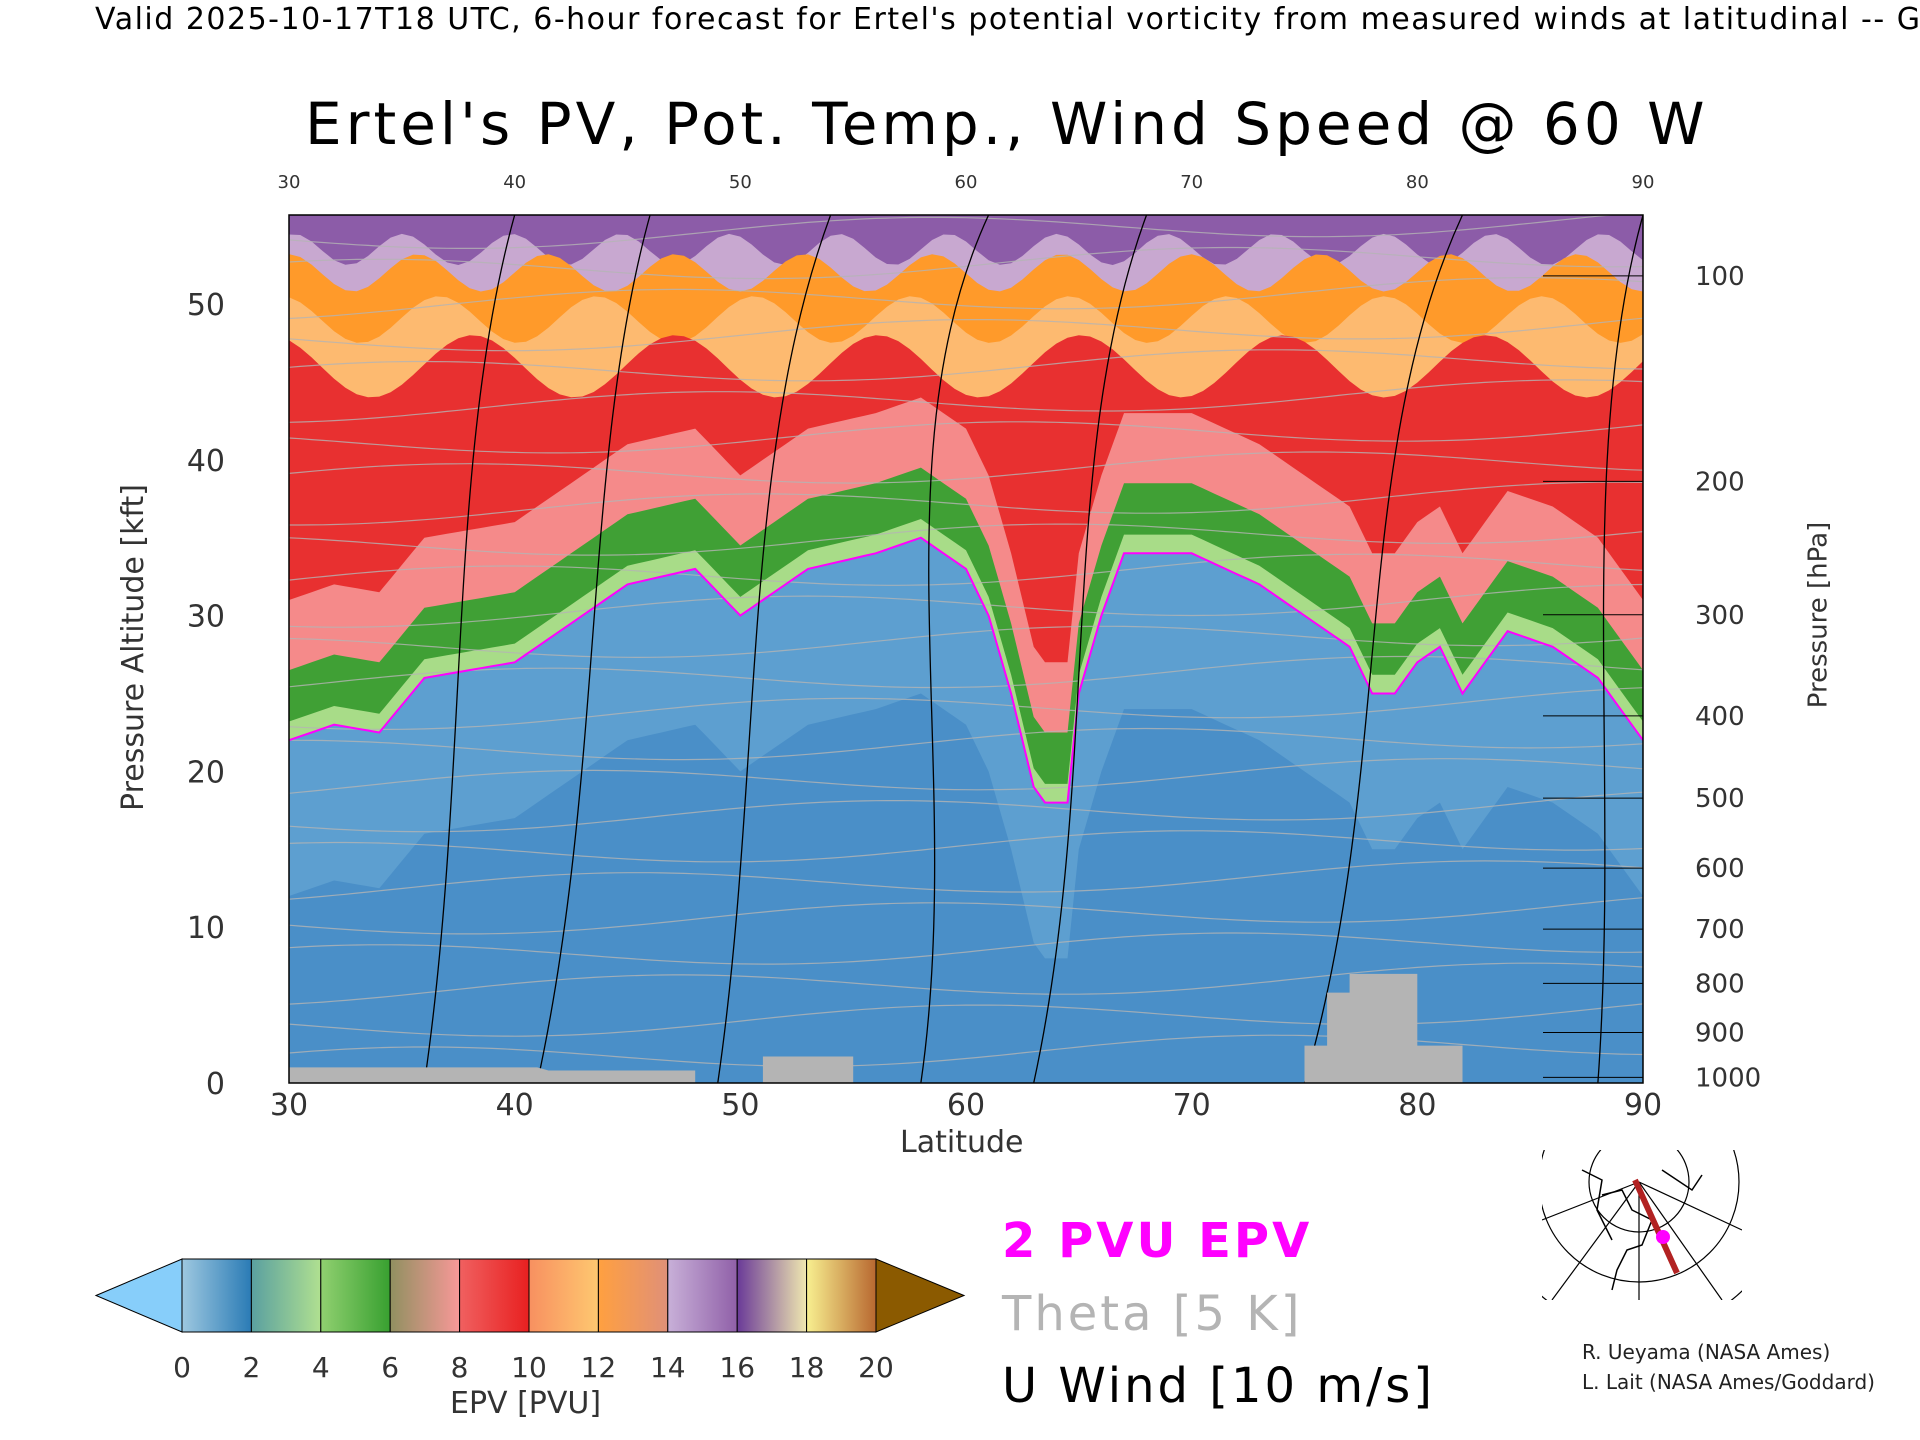 Image resolution: width=1920 pixels, height=1440 pixels. I want to click on colorbar-over-triangle, so click(920, 1295).